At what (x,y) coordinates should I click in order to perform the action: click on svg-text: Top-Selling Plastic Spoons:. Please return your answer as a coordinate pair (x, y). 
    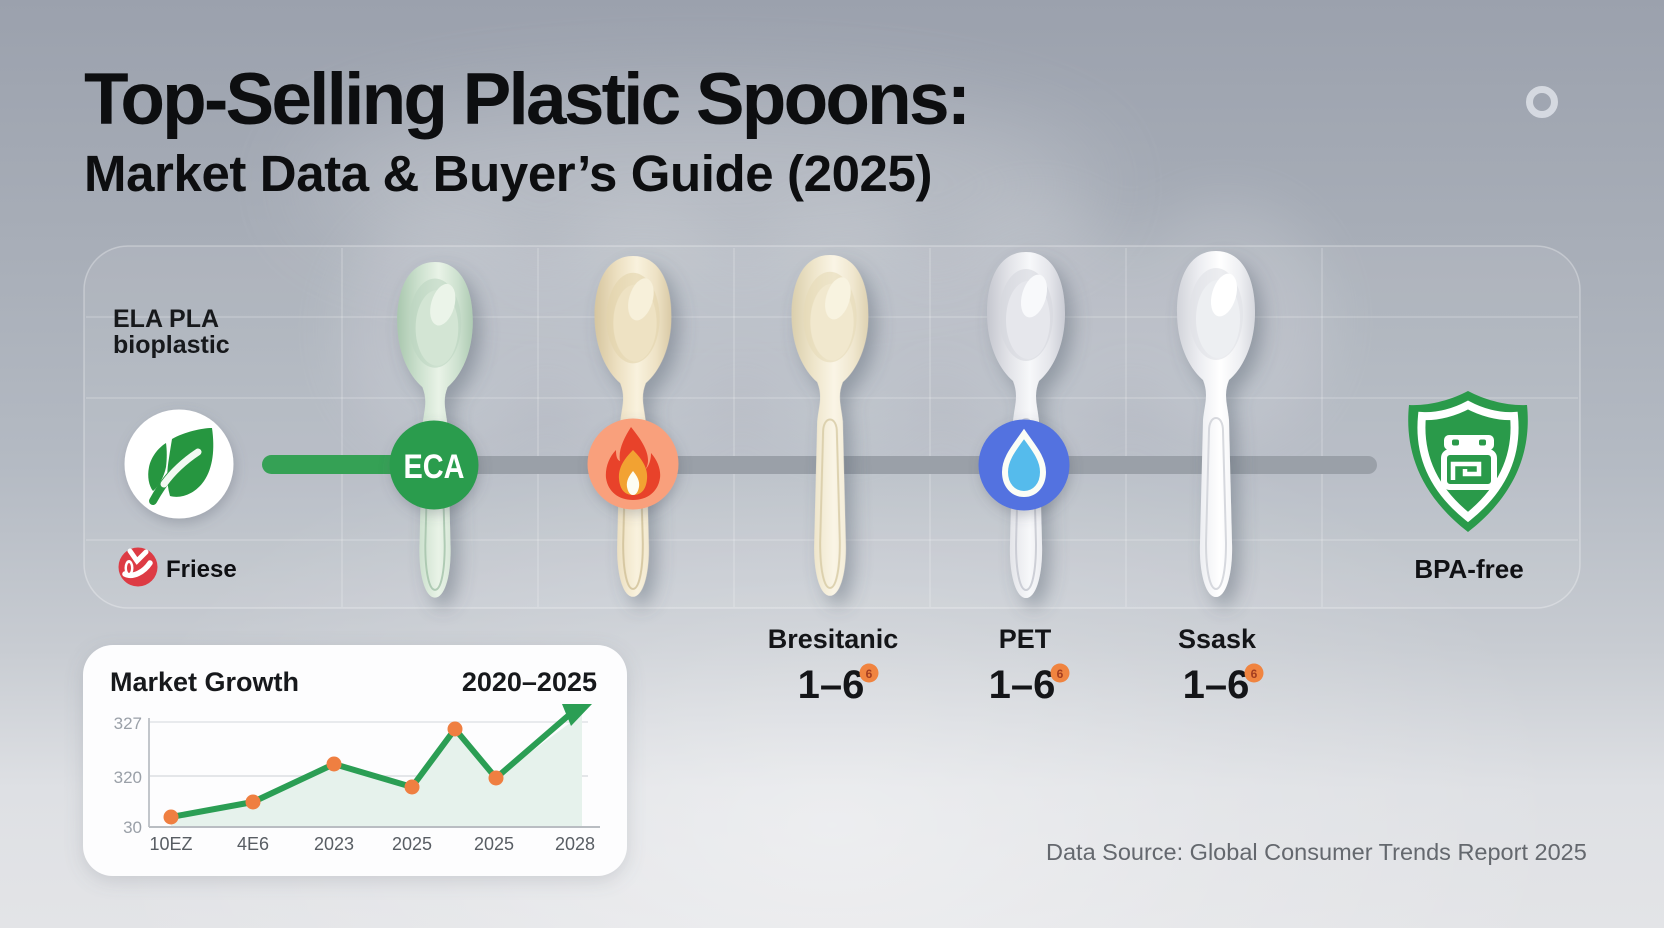
    Looking at the image, I should click on (526, 99).